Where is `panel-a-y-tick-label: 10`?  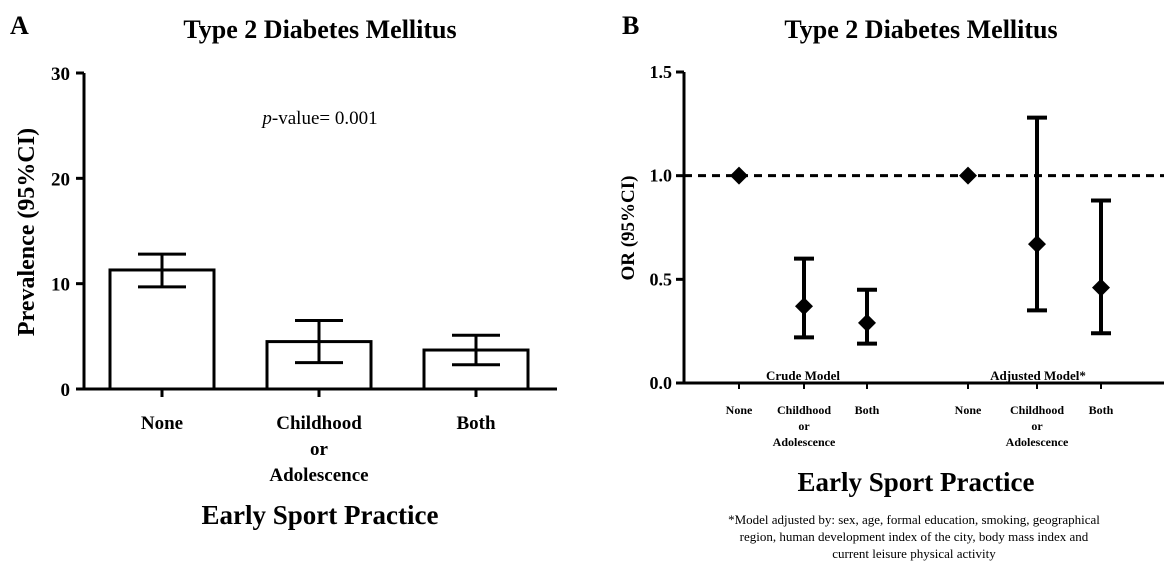 panel-a-y-tick-label: 10 is located at coordinates (60, 285).